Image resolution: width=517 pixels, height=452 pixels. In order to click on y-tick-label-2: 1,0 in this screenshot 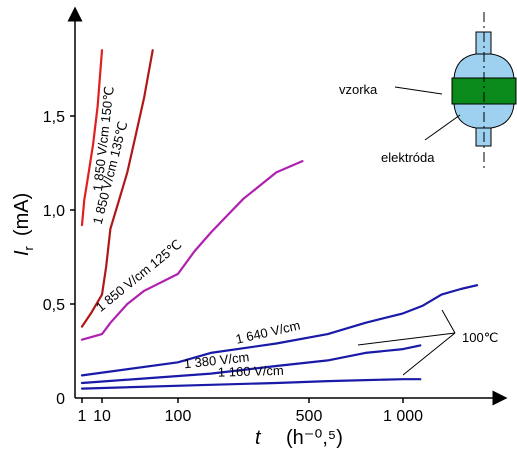, I will do `click(54, 211)`.